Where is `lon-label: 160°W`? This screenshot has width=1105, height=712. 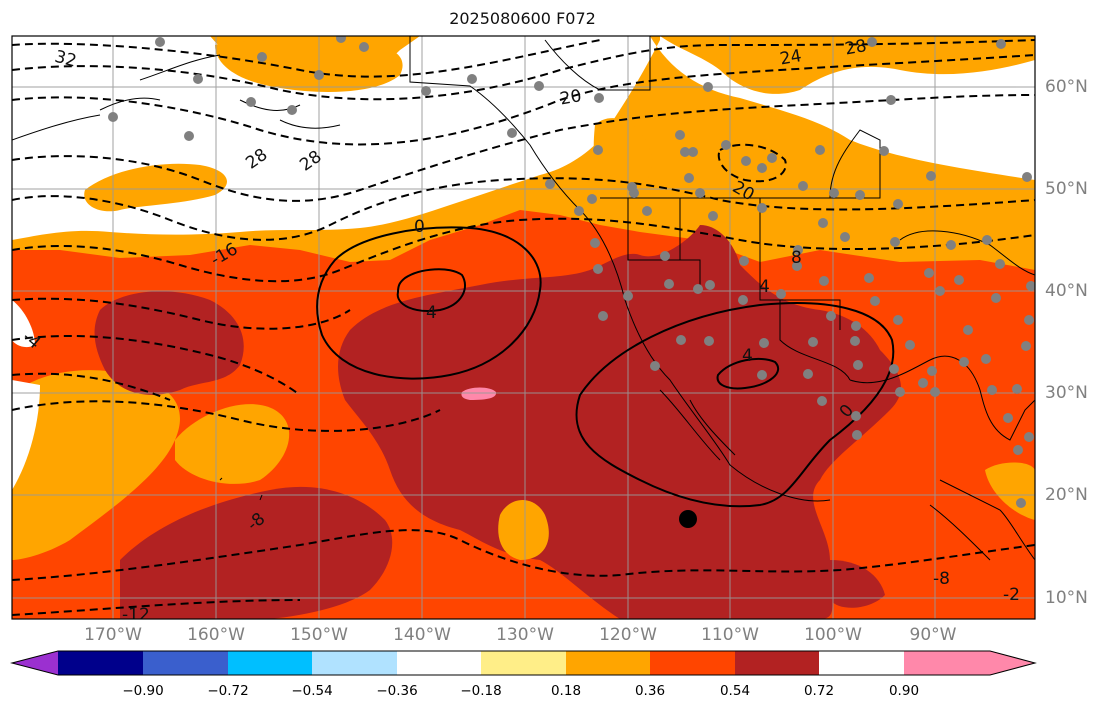
lon-label: 160°W is located at coordinates (216, 635).